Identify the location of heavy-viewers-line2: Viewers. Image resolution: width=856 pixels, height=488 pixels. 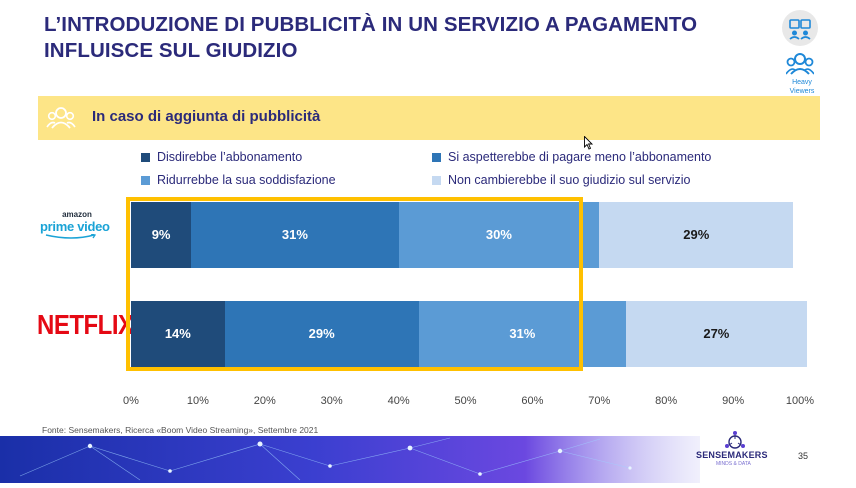
(802, 91).